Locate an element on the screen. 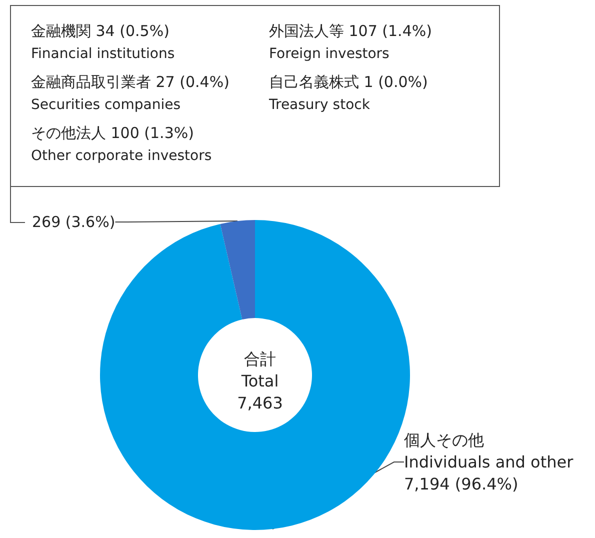 This screenshot has height=538, width=595. text: 自己名義株式 1 (0.0%) Treasury stock is located at coordinates (349, 93).